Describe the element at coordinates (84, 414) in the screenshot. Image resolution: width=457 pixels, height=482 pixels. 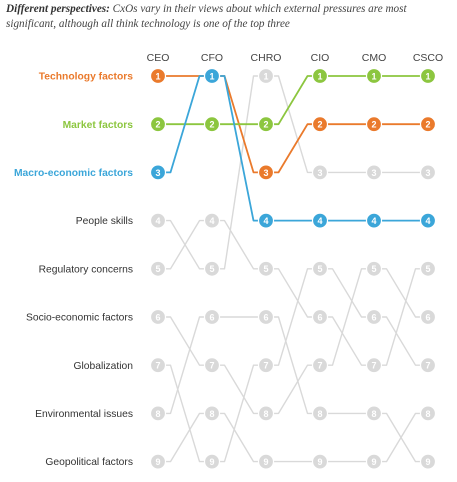
I see `row-label-environmental-issues: Environmental issues` at that location.